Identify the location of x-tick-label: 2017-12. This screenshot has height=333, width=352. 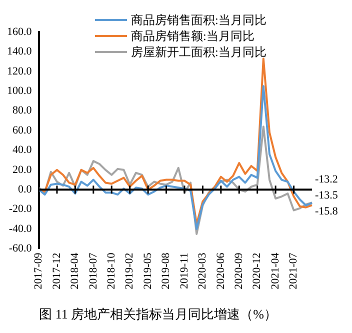
(56, 271).